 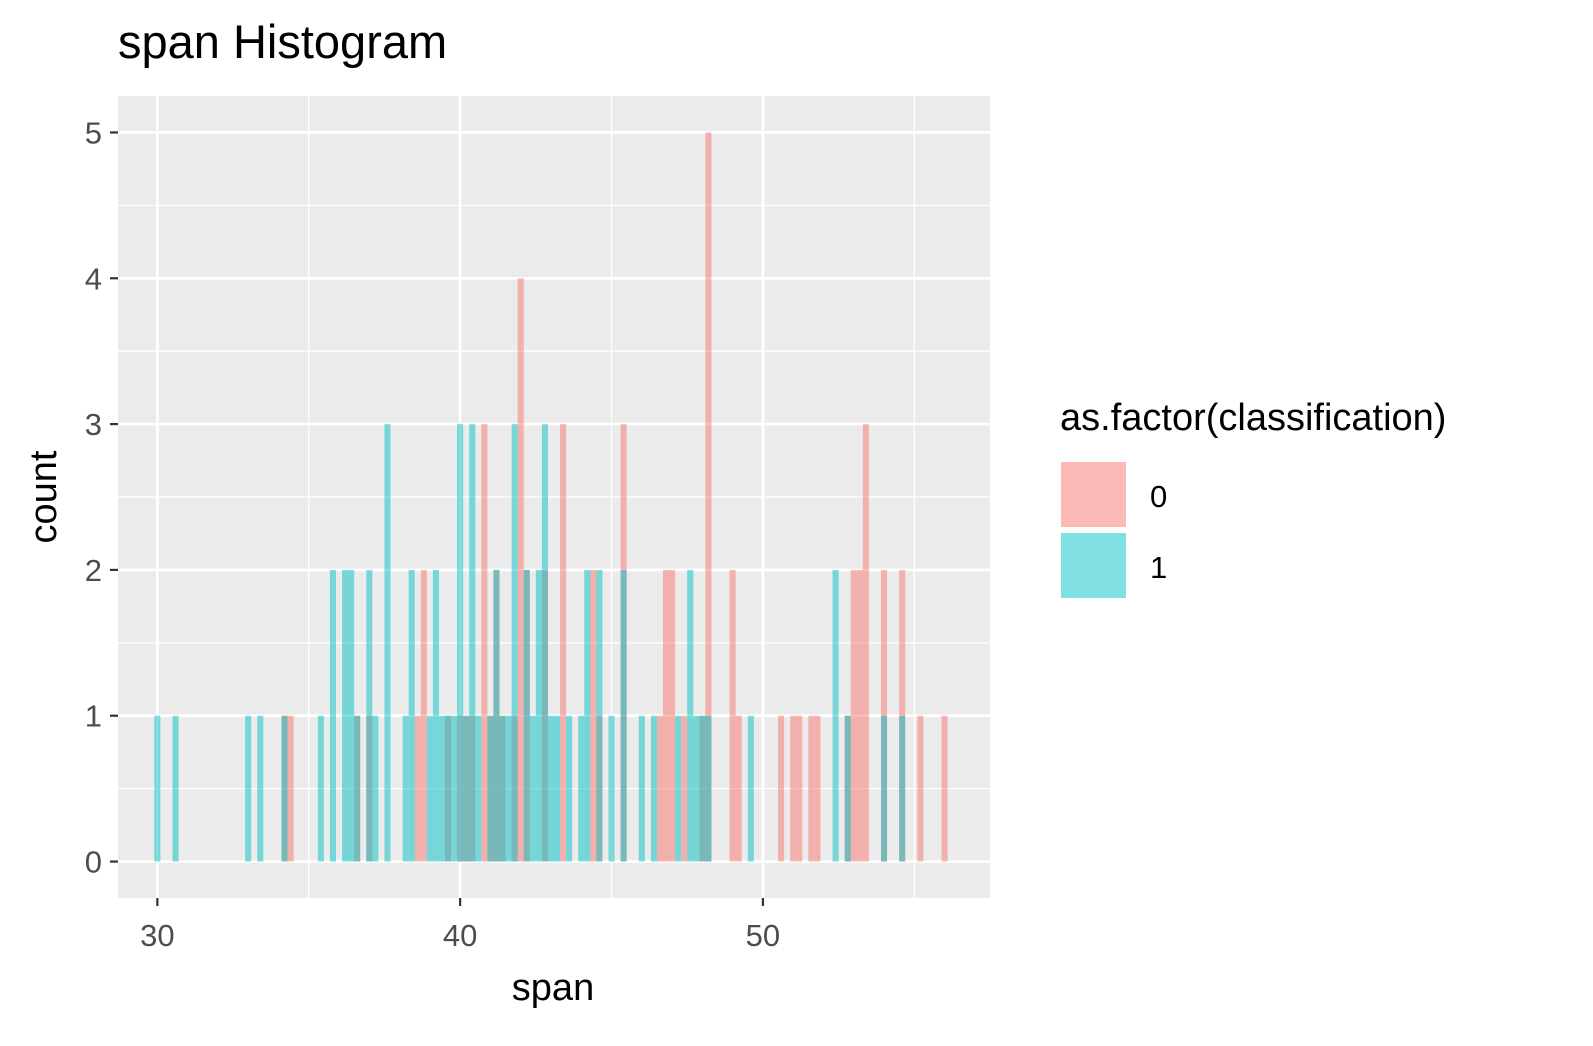 What do you see at coordinates (93, 278) in the screenshot?
I see `y-tick-label: 4` at bounding box center [93, 278].